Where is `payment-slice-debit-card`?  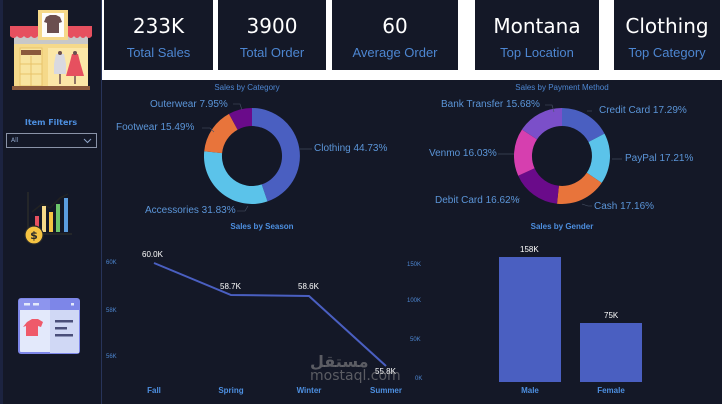 payment-slice-debit-card is located at coordinates (538, 186).